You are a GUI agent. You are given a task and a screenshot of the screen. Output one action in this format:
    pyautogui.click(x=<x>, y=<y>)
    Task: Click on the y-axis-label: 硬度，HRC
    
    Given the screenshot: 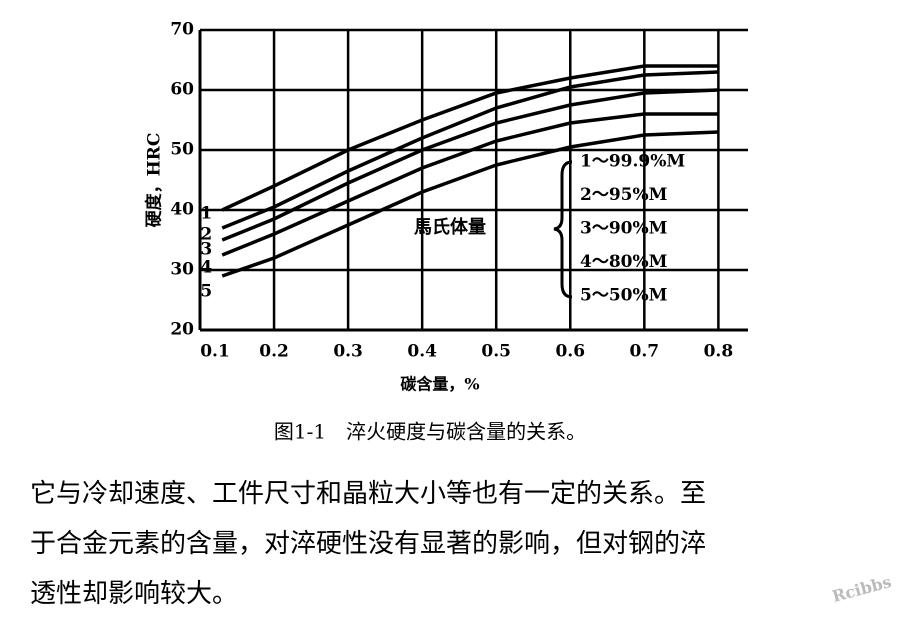 What is the action you would take?
    pyautogui.click(x=154, y=180)
    